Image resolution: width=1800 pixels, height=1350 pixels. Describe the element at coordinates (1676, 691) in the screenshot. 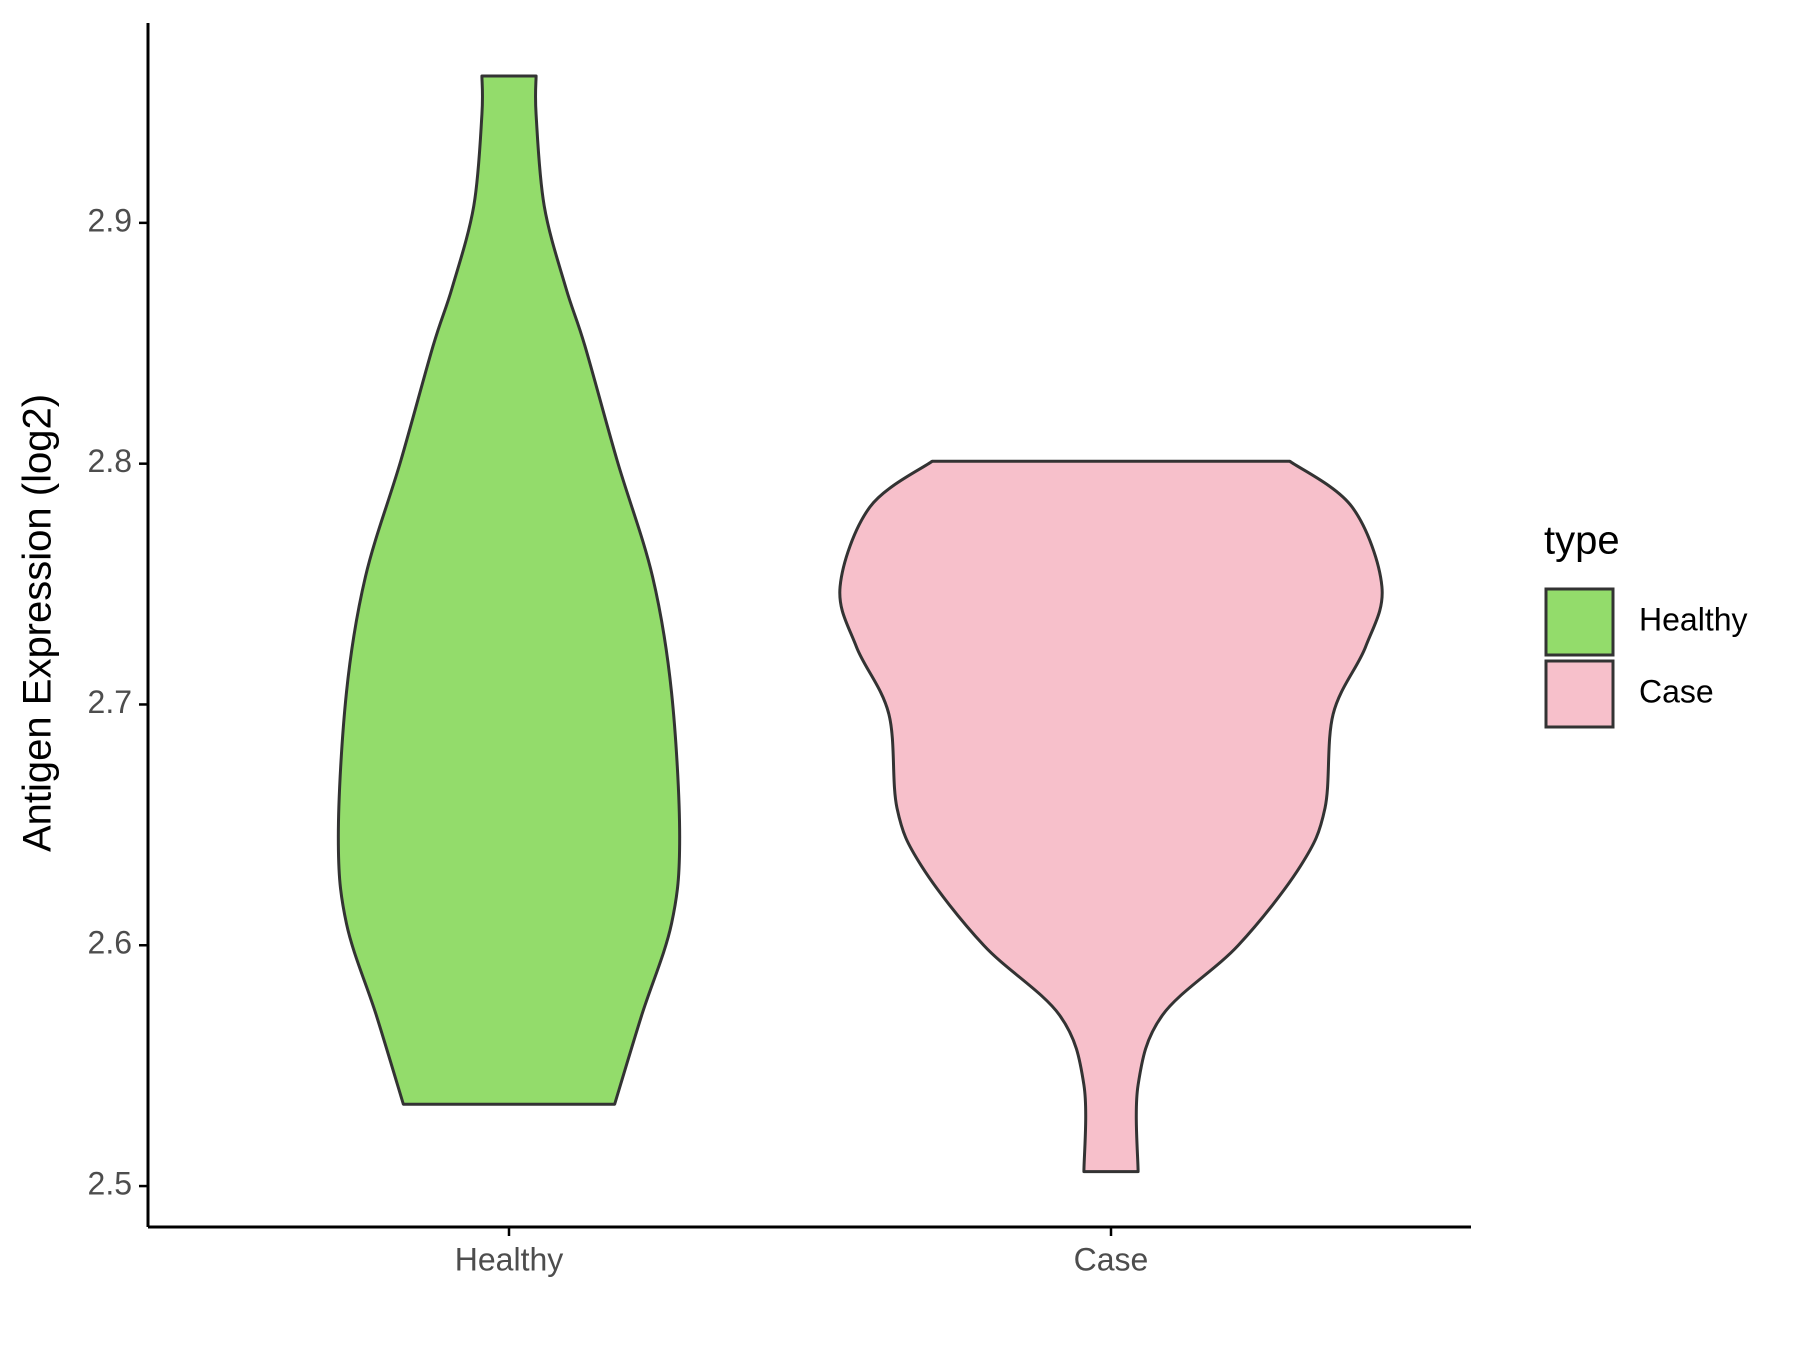

I see `legend-label: Case` at that location.